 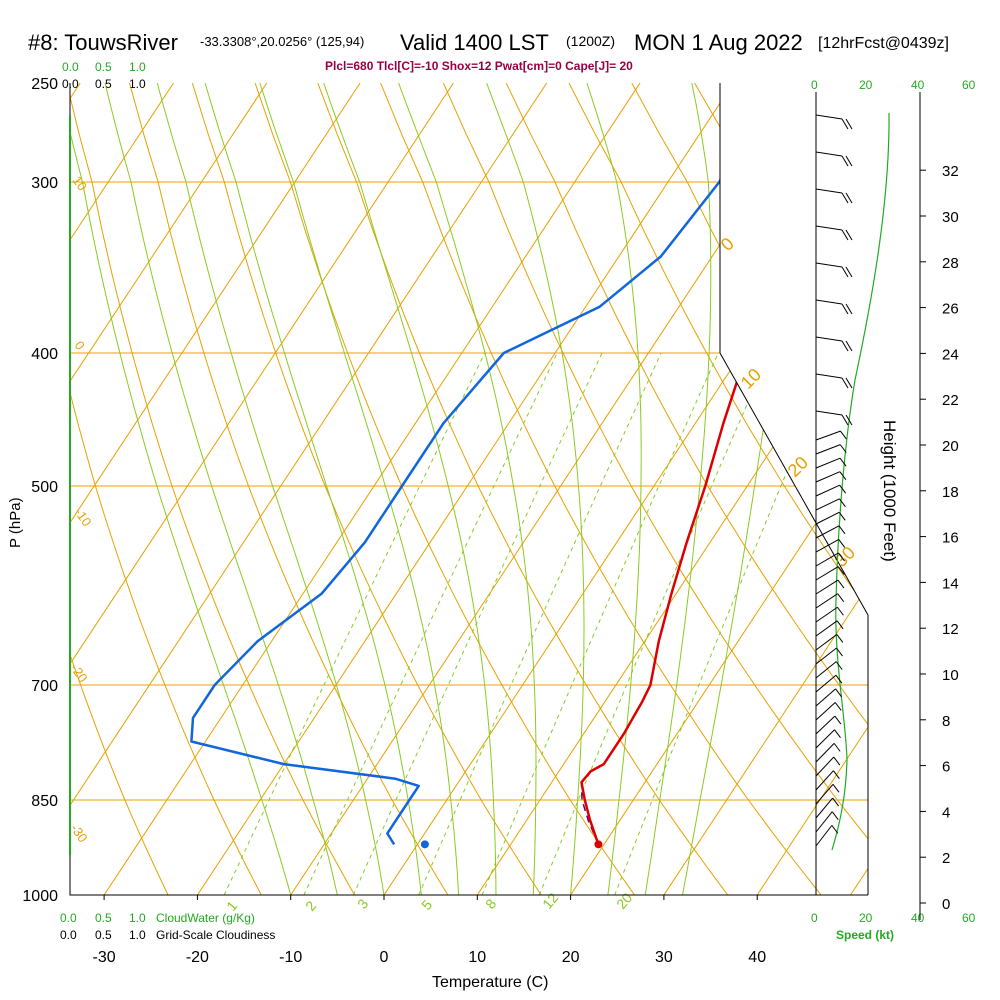 I want to click on cloudiness-tick-top-0: 0.0, so click(x=70, y=84).